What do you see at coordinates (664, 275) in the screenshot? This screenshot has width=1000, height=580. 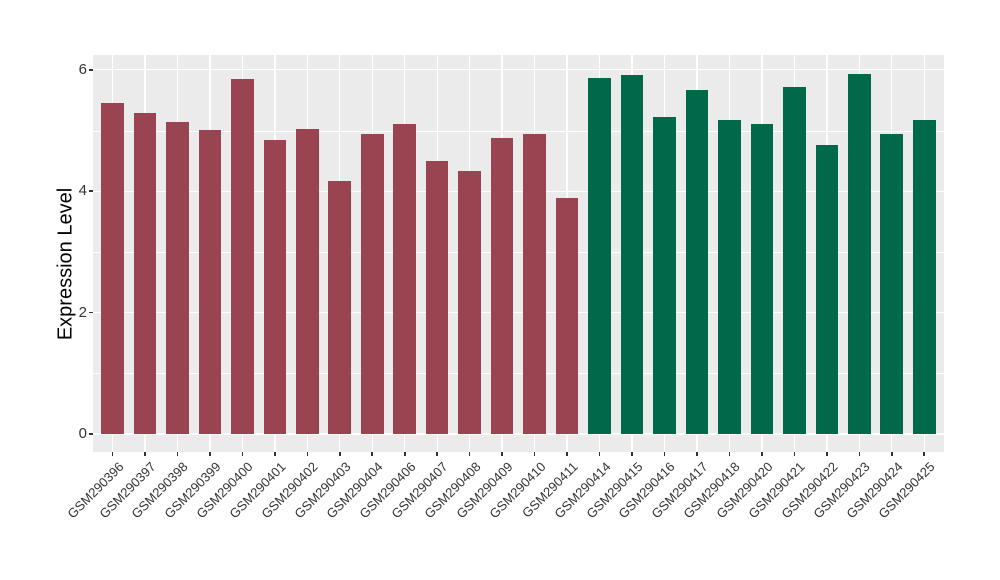 I see `bar-GSM290416` at bounding box center [664, 275].